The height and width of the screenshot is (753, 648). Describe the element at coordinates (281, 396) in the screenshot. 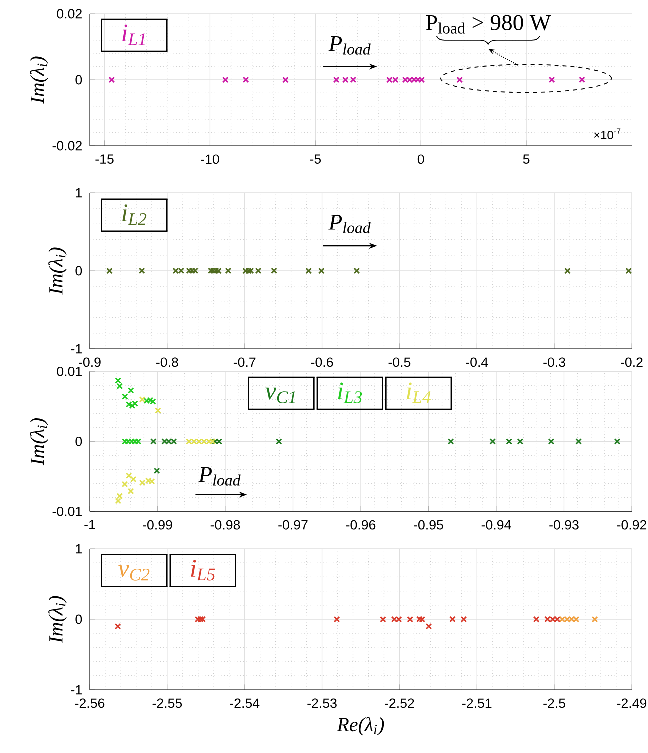

I see `series-label: v$_{C1}$` at that location.